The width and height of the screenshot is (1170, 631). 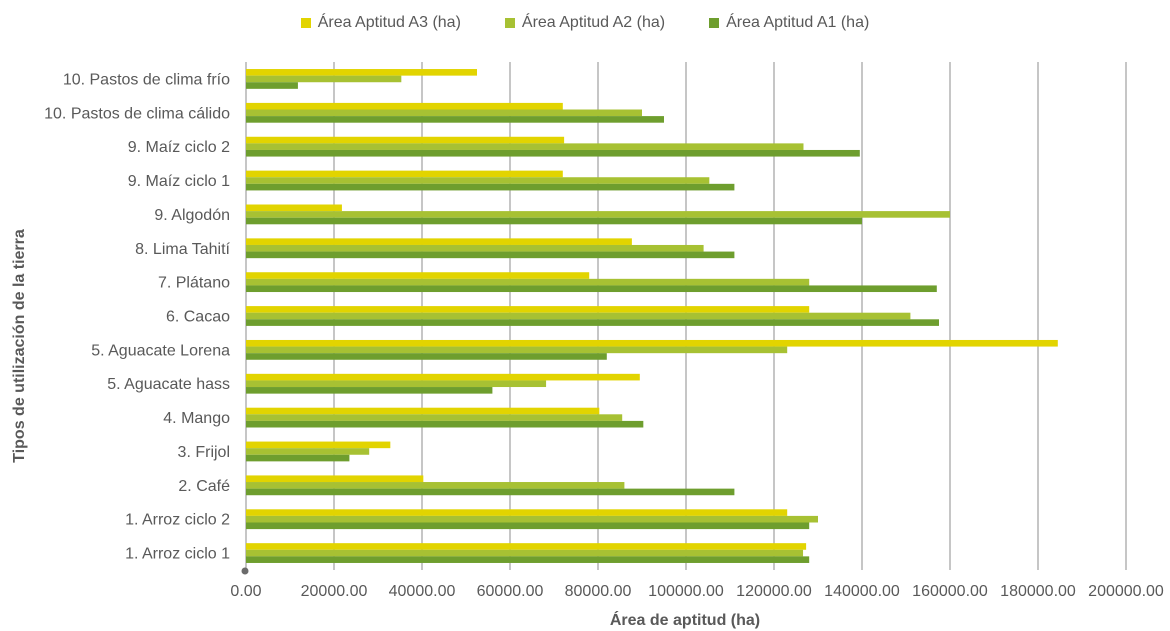 I want to click on x-tick-label: 140000.00, so click(x=862, y=591).